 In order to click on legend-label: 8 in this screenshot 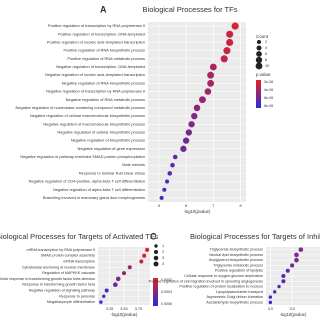, I will do `click(266, 60)`.